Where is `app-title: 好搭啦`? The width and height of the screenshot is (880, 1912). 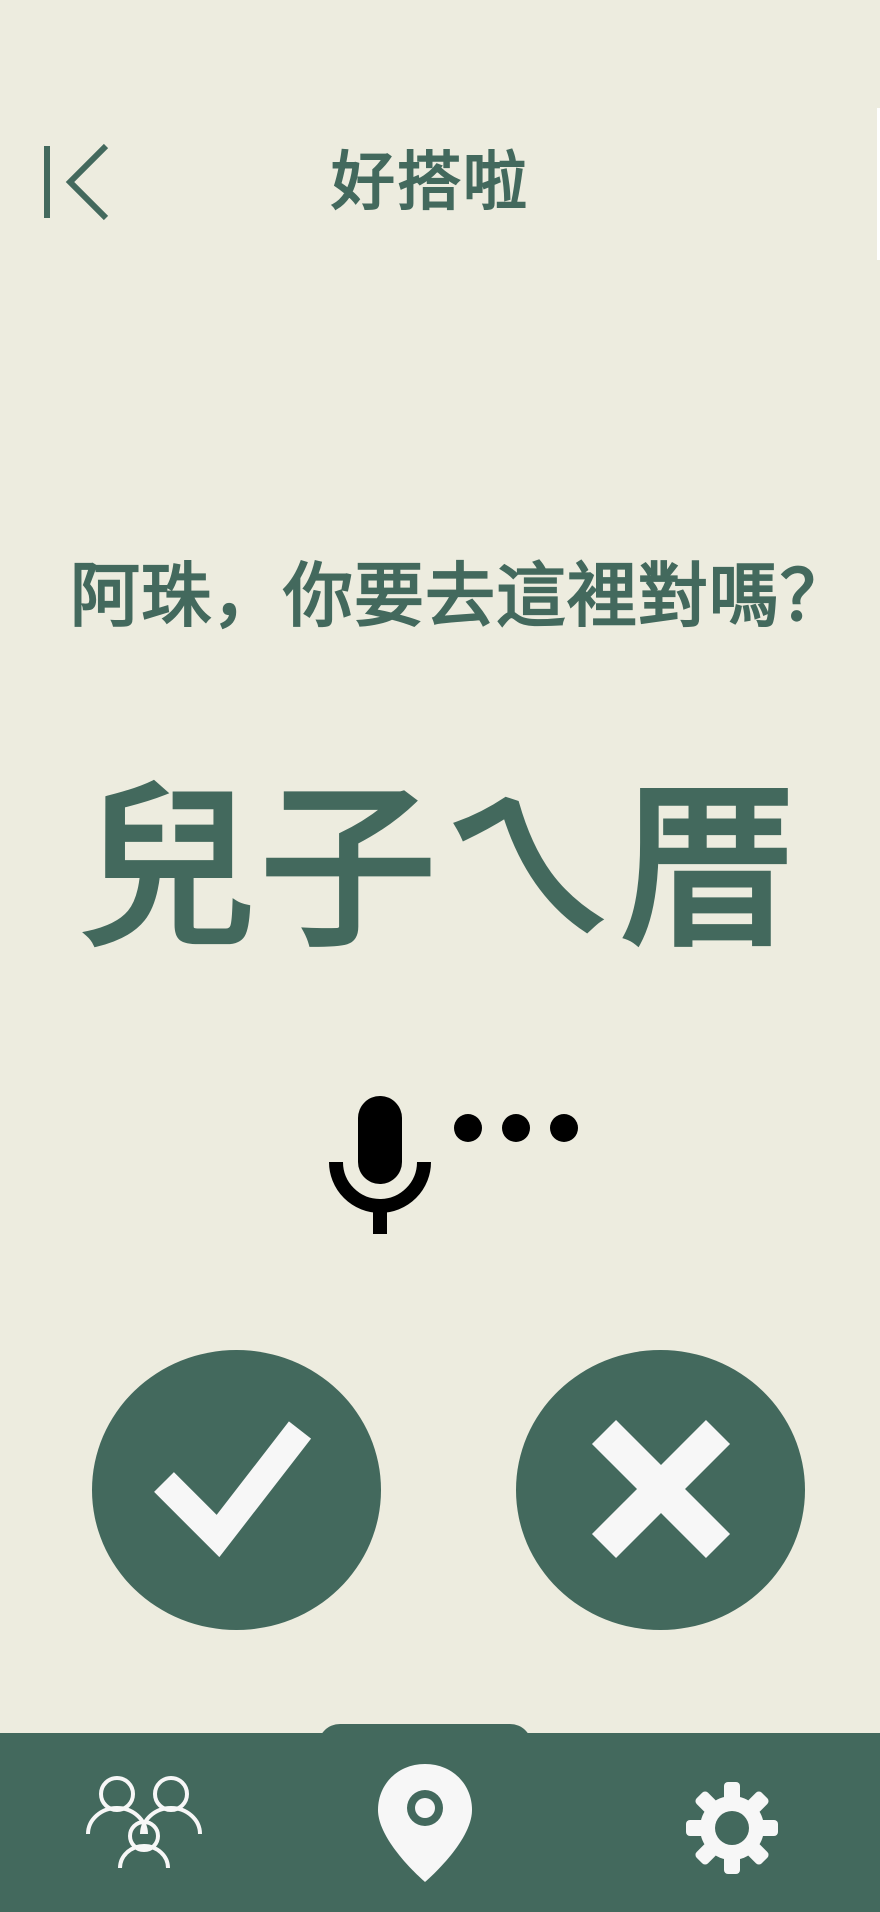
app-title: 好搭啦 is located at coordinates (430, 183).